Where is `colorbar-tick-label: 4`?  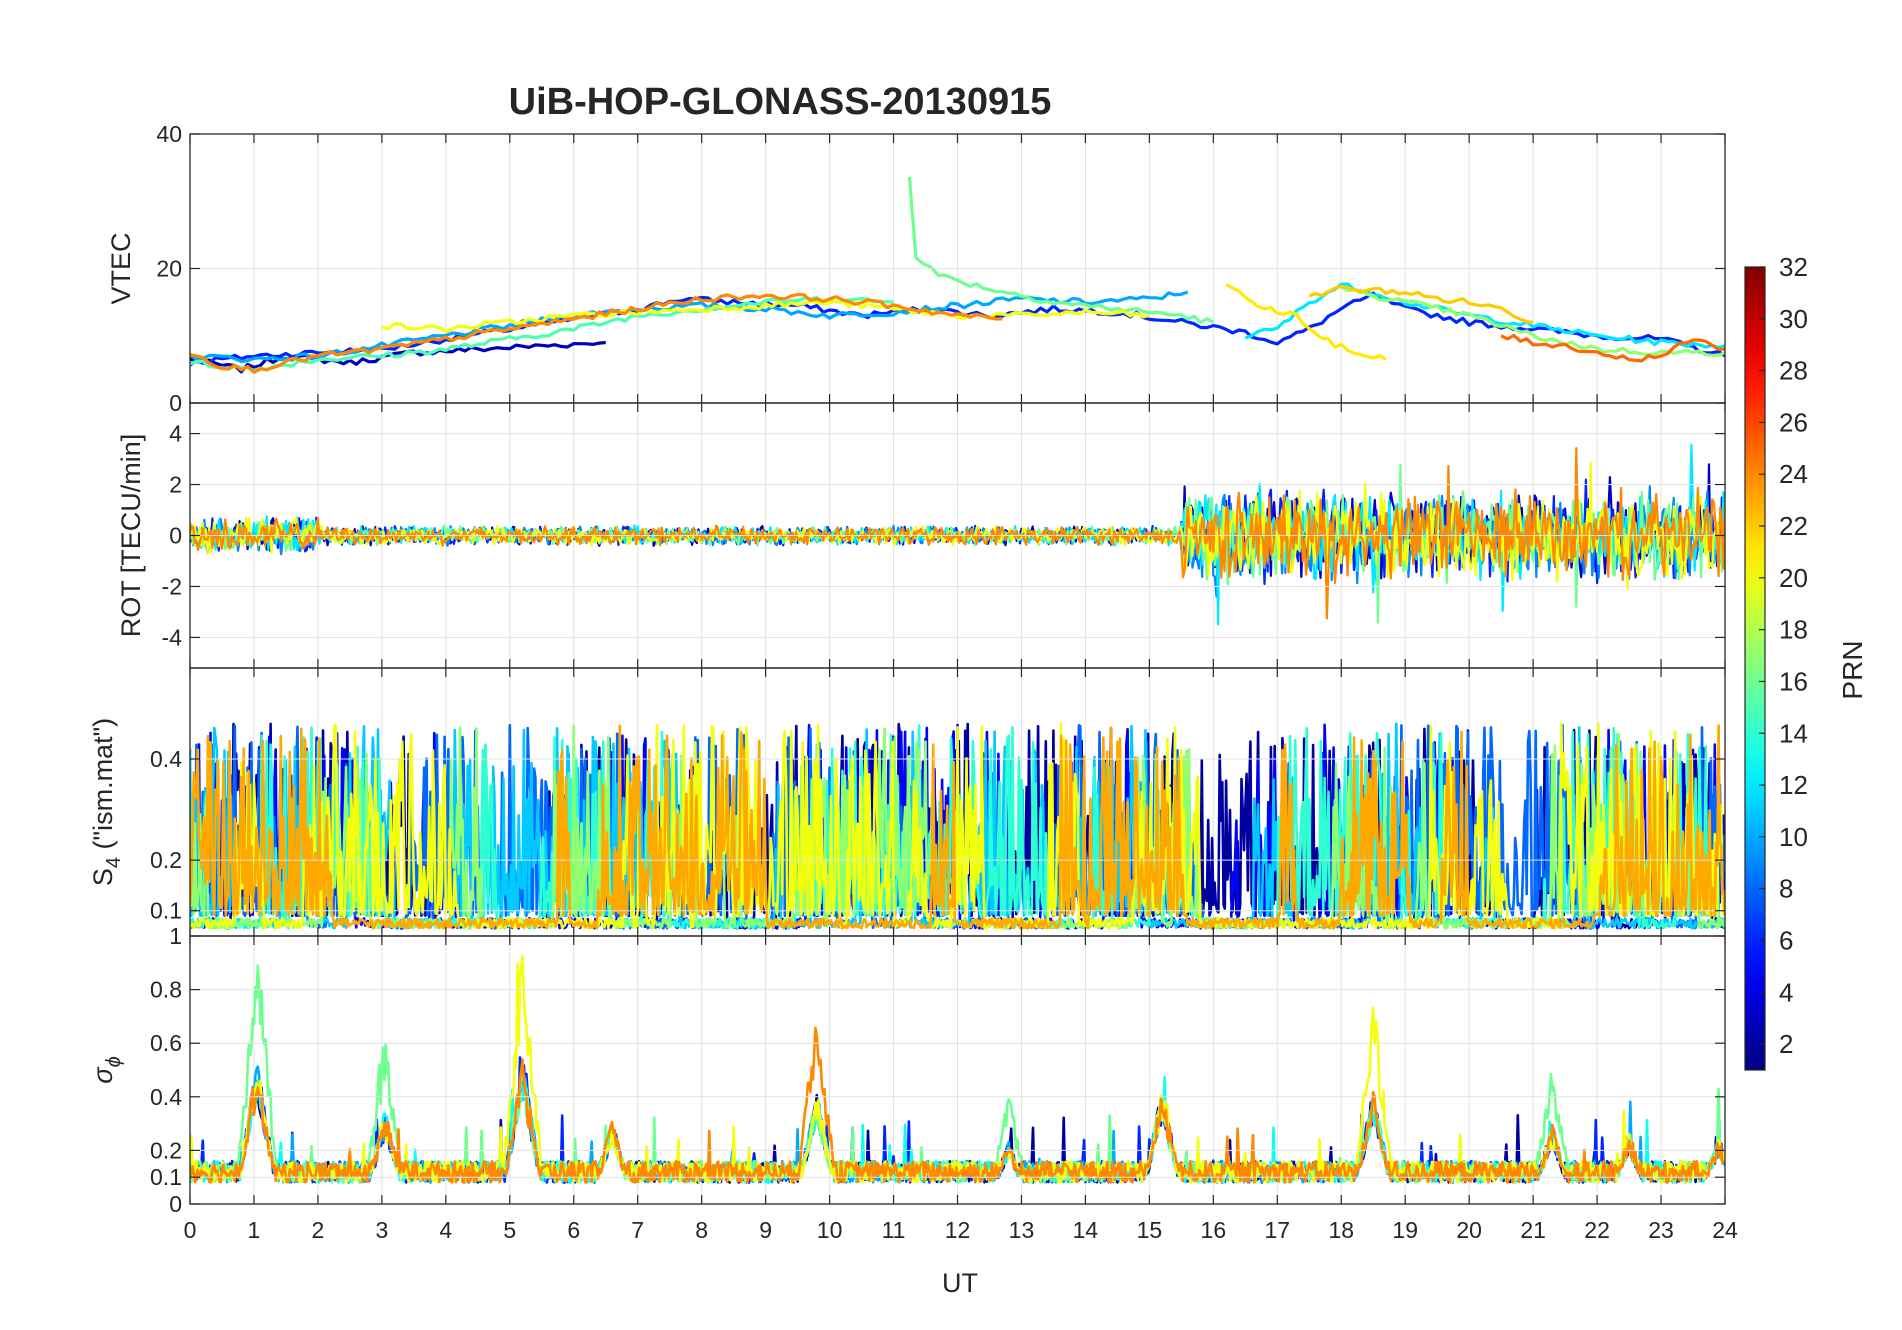
colorbar-tick-label: 4 is located at coordinates (1786, 992).